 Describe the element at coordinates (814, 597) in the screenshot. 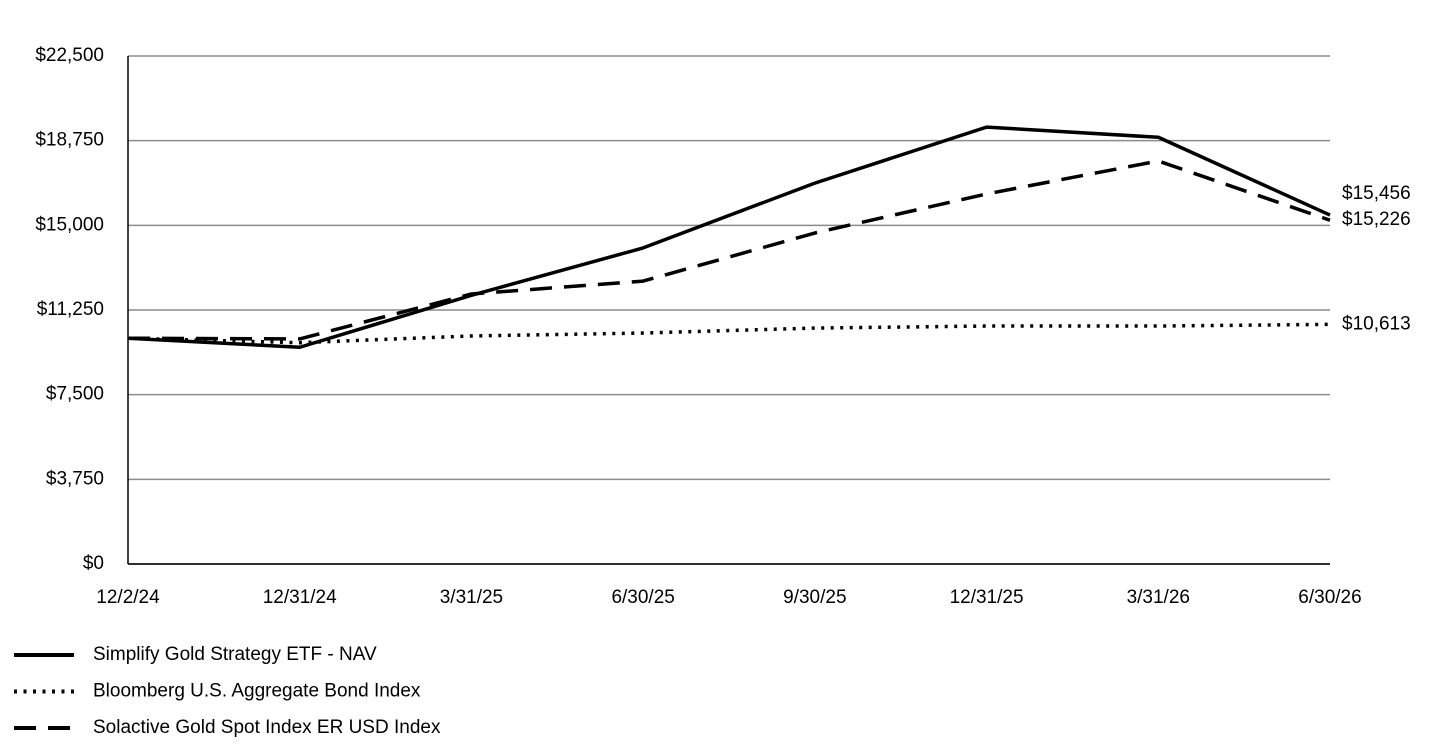

I see `x-tick-label: 9/30/25` at that location.